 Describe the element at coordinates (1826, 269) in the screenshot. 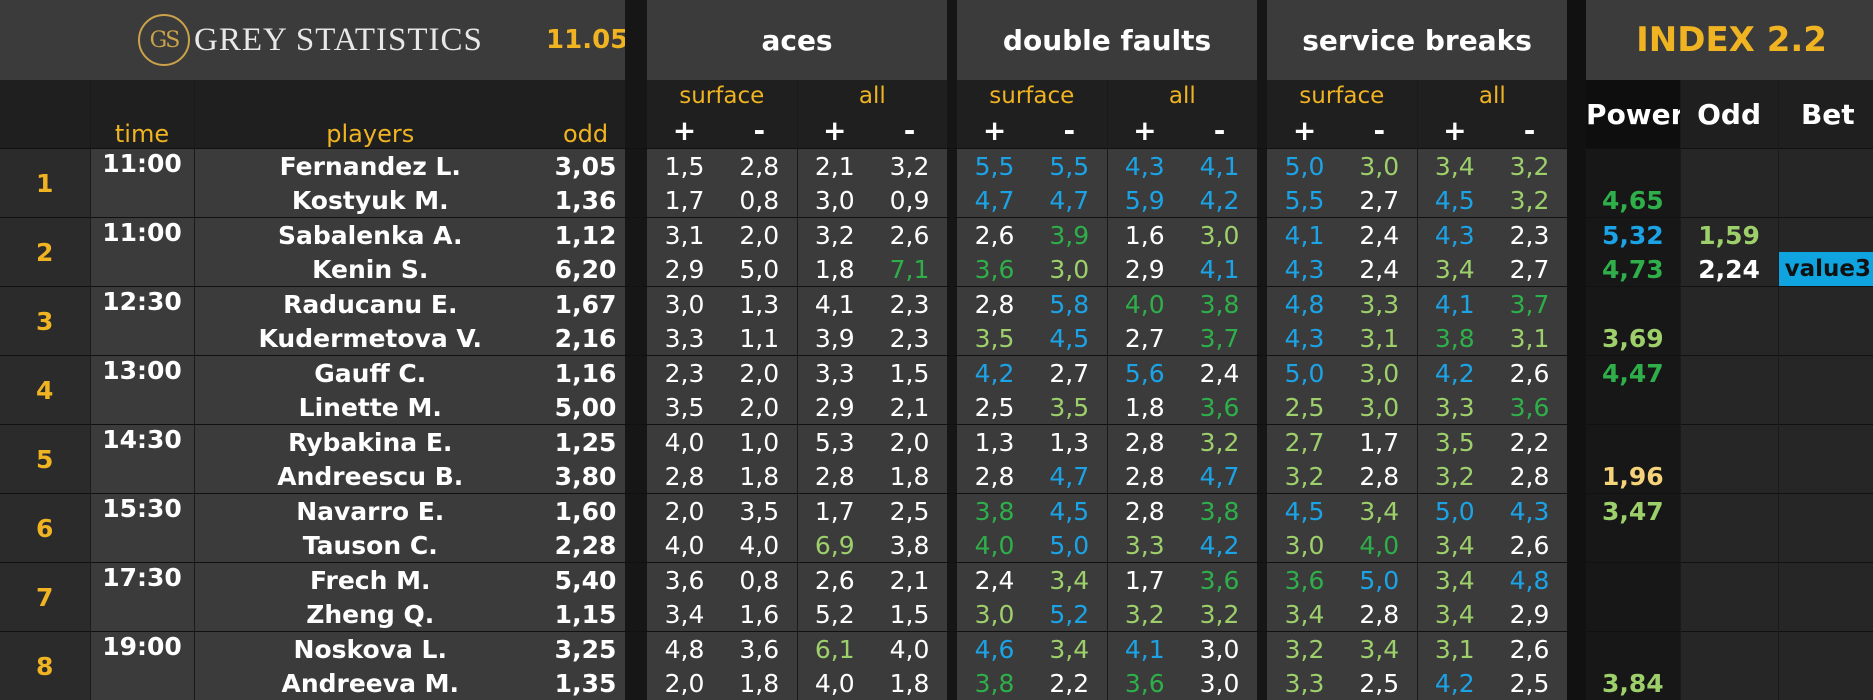

I see `bet-value-tag: value3` at that location.